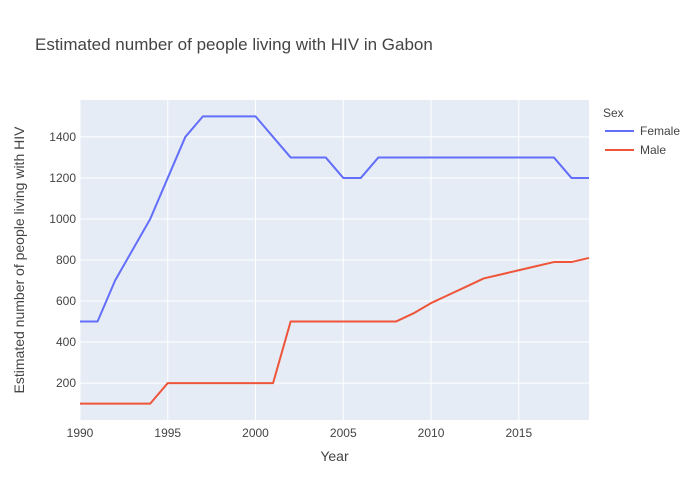  I want to click on y-tick-label: 600, so click(66, 301).